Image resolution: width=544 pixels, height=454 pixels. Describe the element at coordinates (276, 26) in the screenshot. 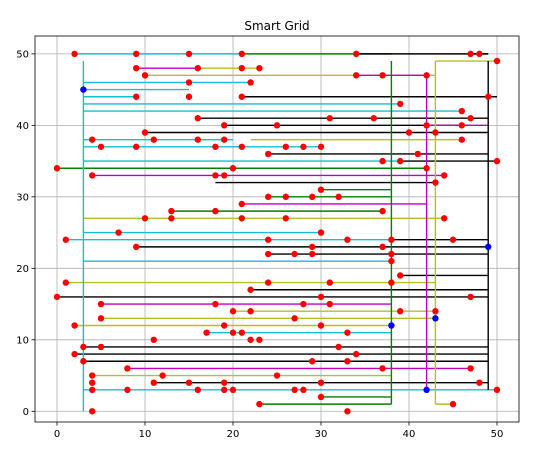

I see `chart-title: Smart Grid` at that location.